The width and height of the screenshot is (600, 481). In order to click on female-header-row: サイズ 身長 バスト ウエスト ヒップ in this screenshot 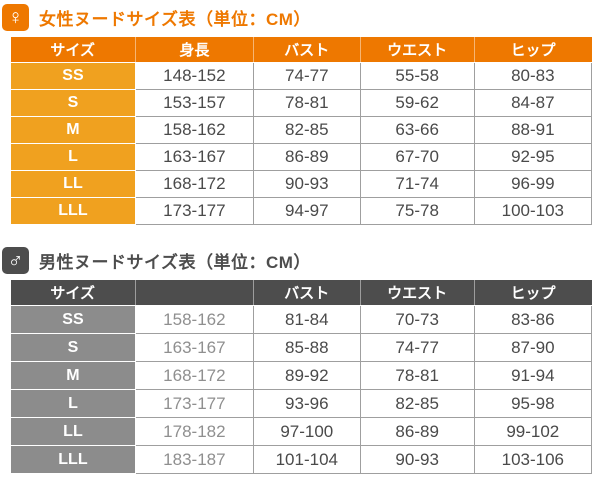, I will do `click(301, 50)`.